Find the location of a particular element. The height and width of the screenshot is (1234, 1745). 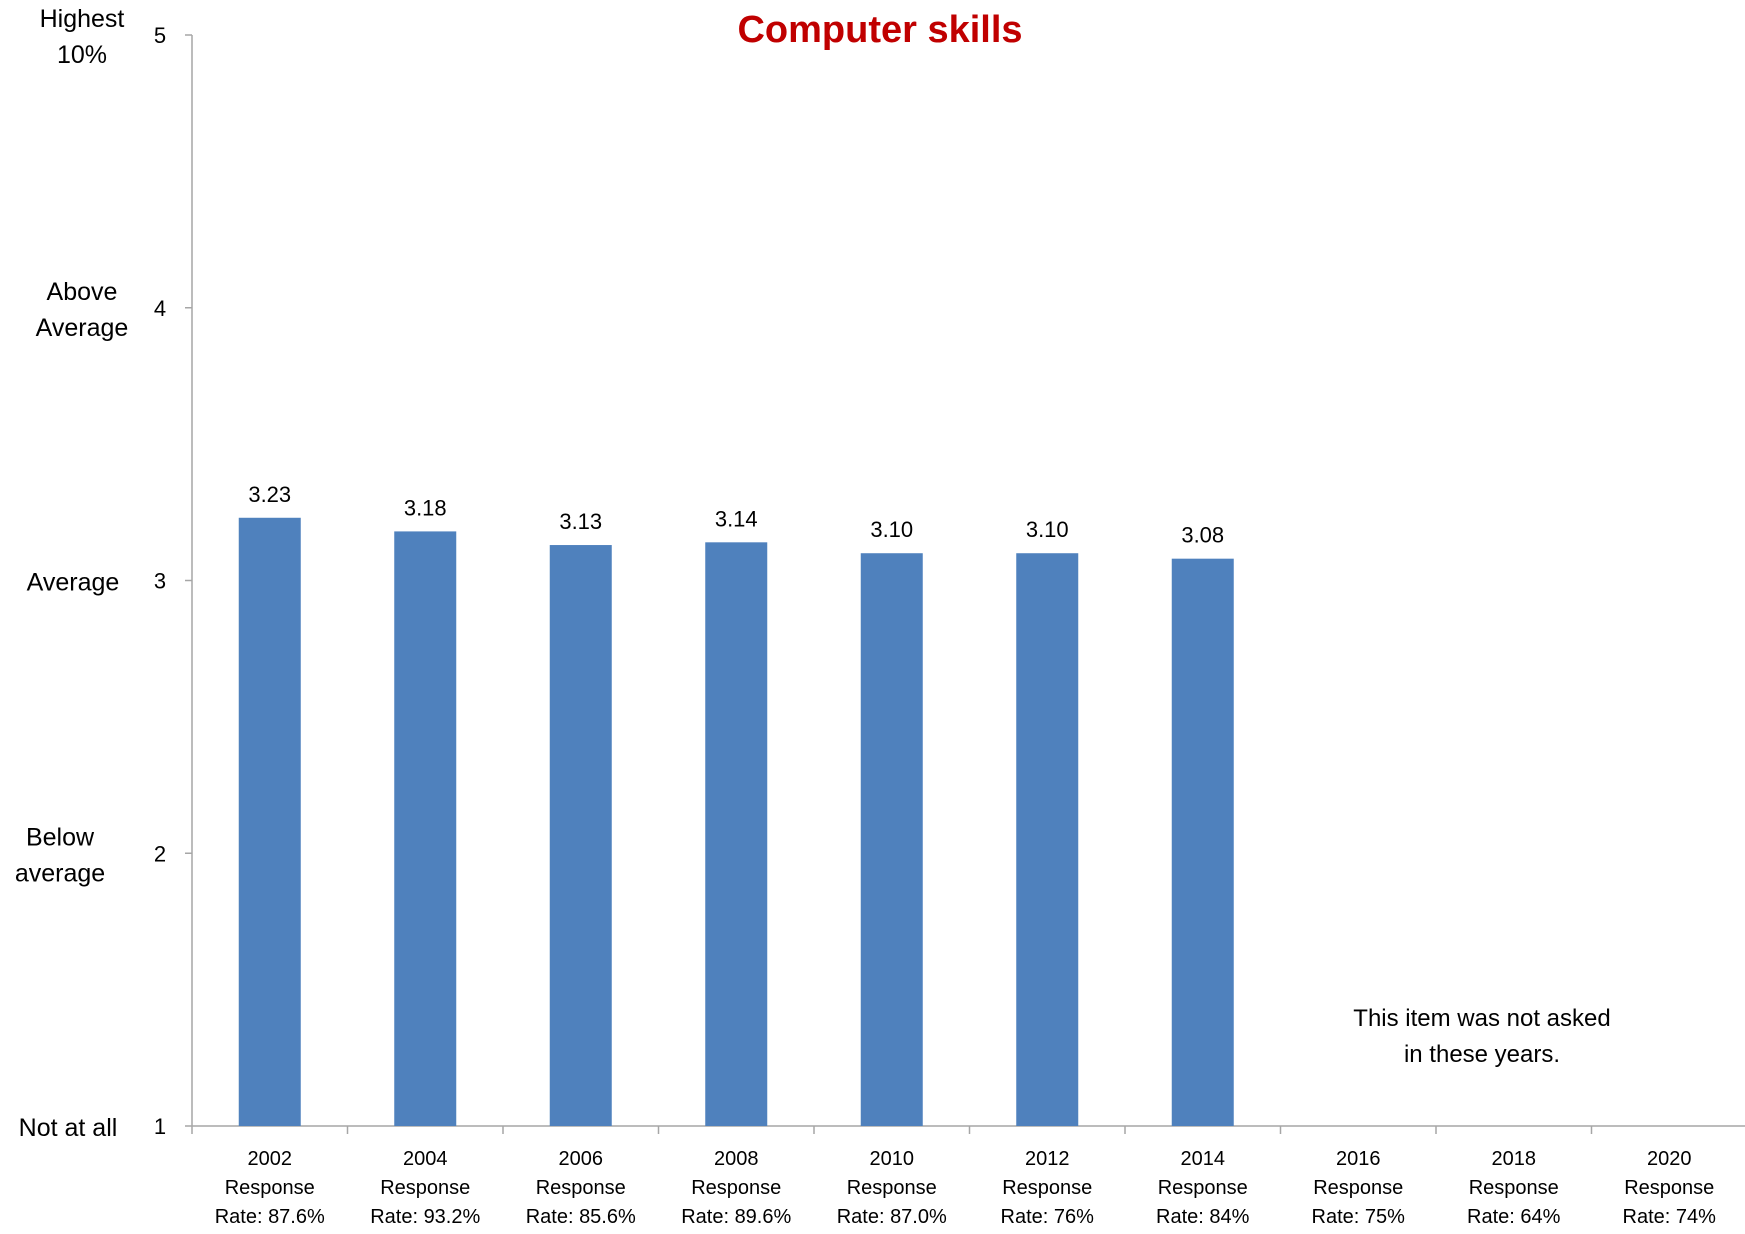

data-label: 3.08 is located at coordinates (1202, 535).